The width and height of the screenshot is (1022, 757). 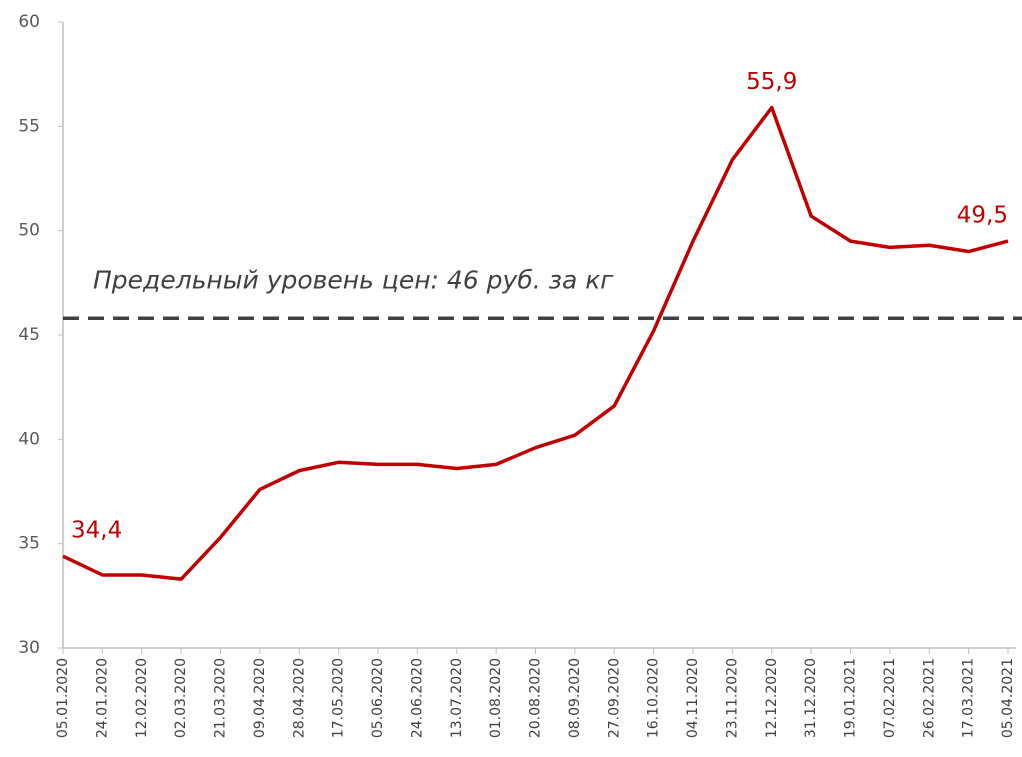 What do you see at coordinates (693, 698) in the screenshot?
I see `x-tick-label: 04.11.2020` at bounding box center [693, 698].